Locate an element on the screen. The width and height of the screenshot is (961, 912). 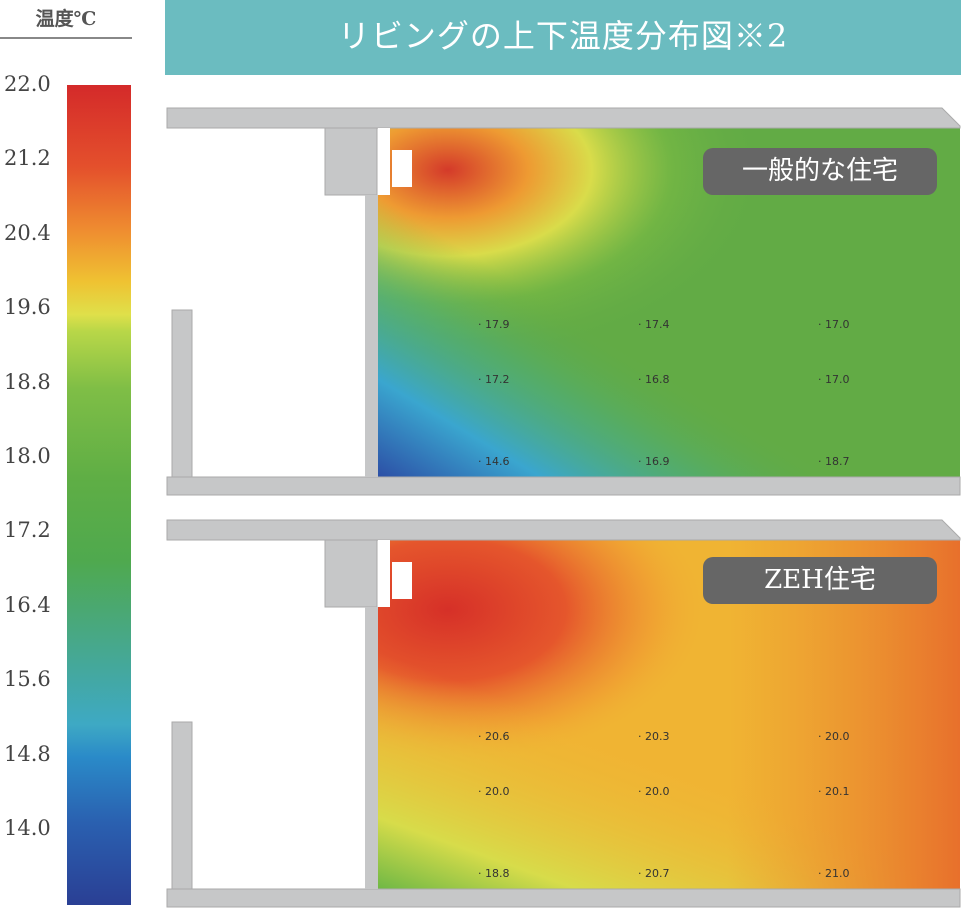
legend-tick: 22.0 is located at coordinates (27, 84).